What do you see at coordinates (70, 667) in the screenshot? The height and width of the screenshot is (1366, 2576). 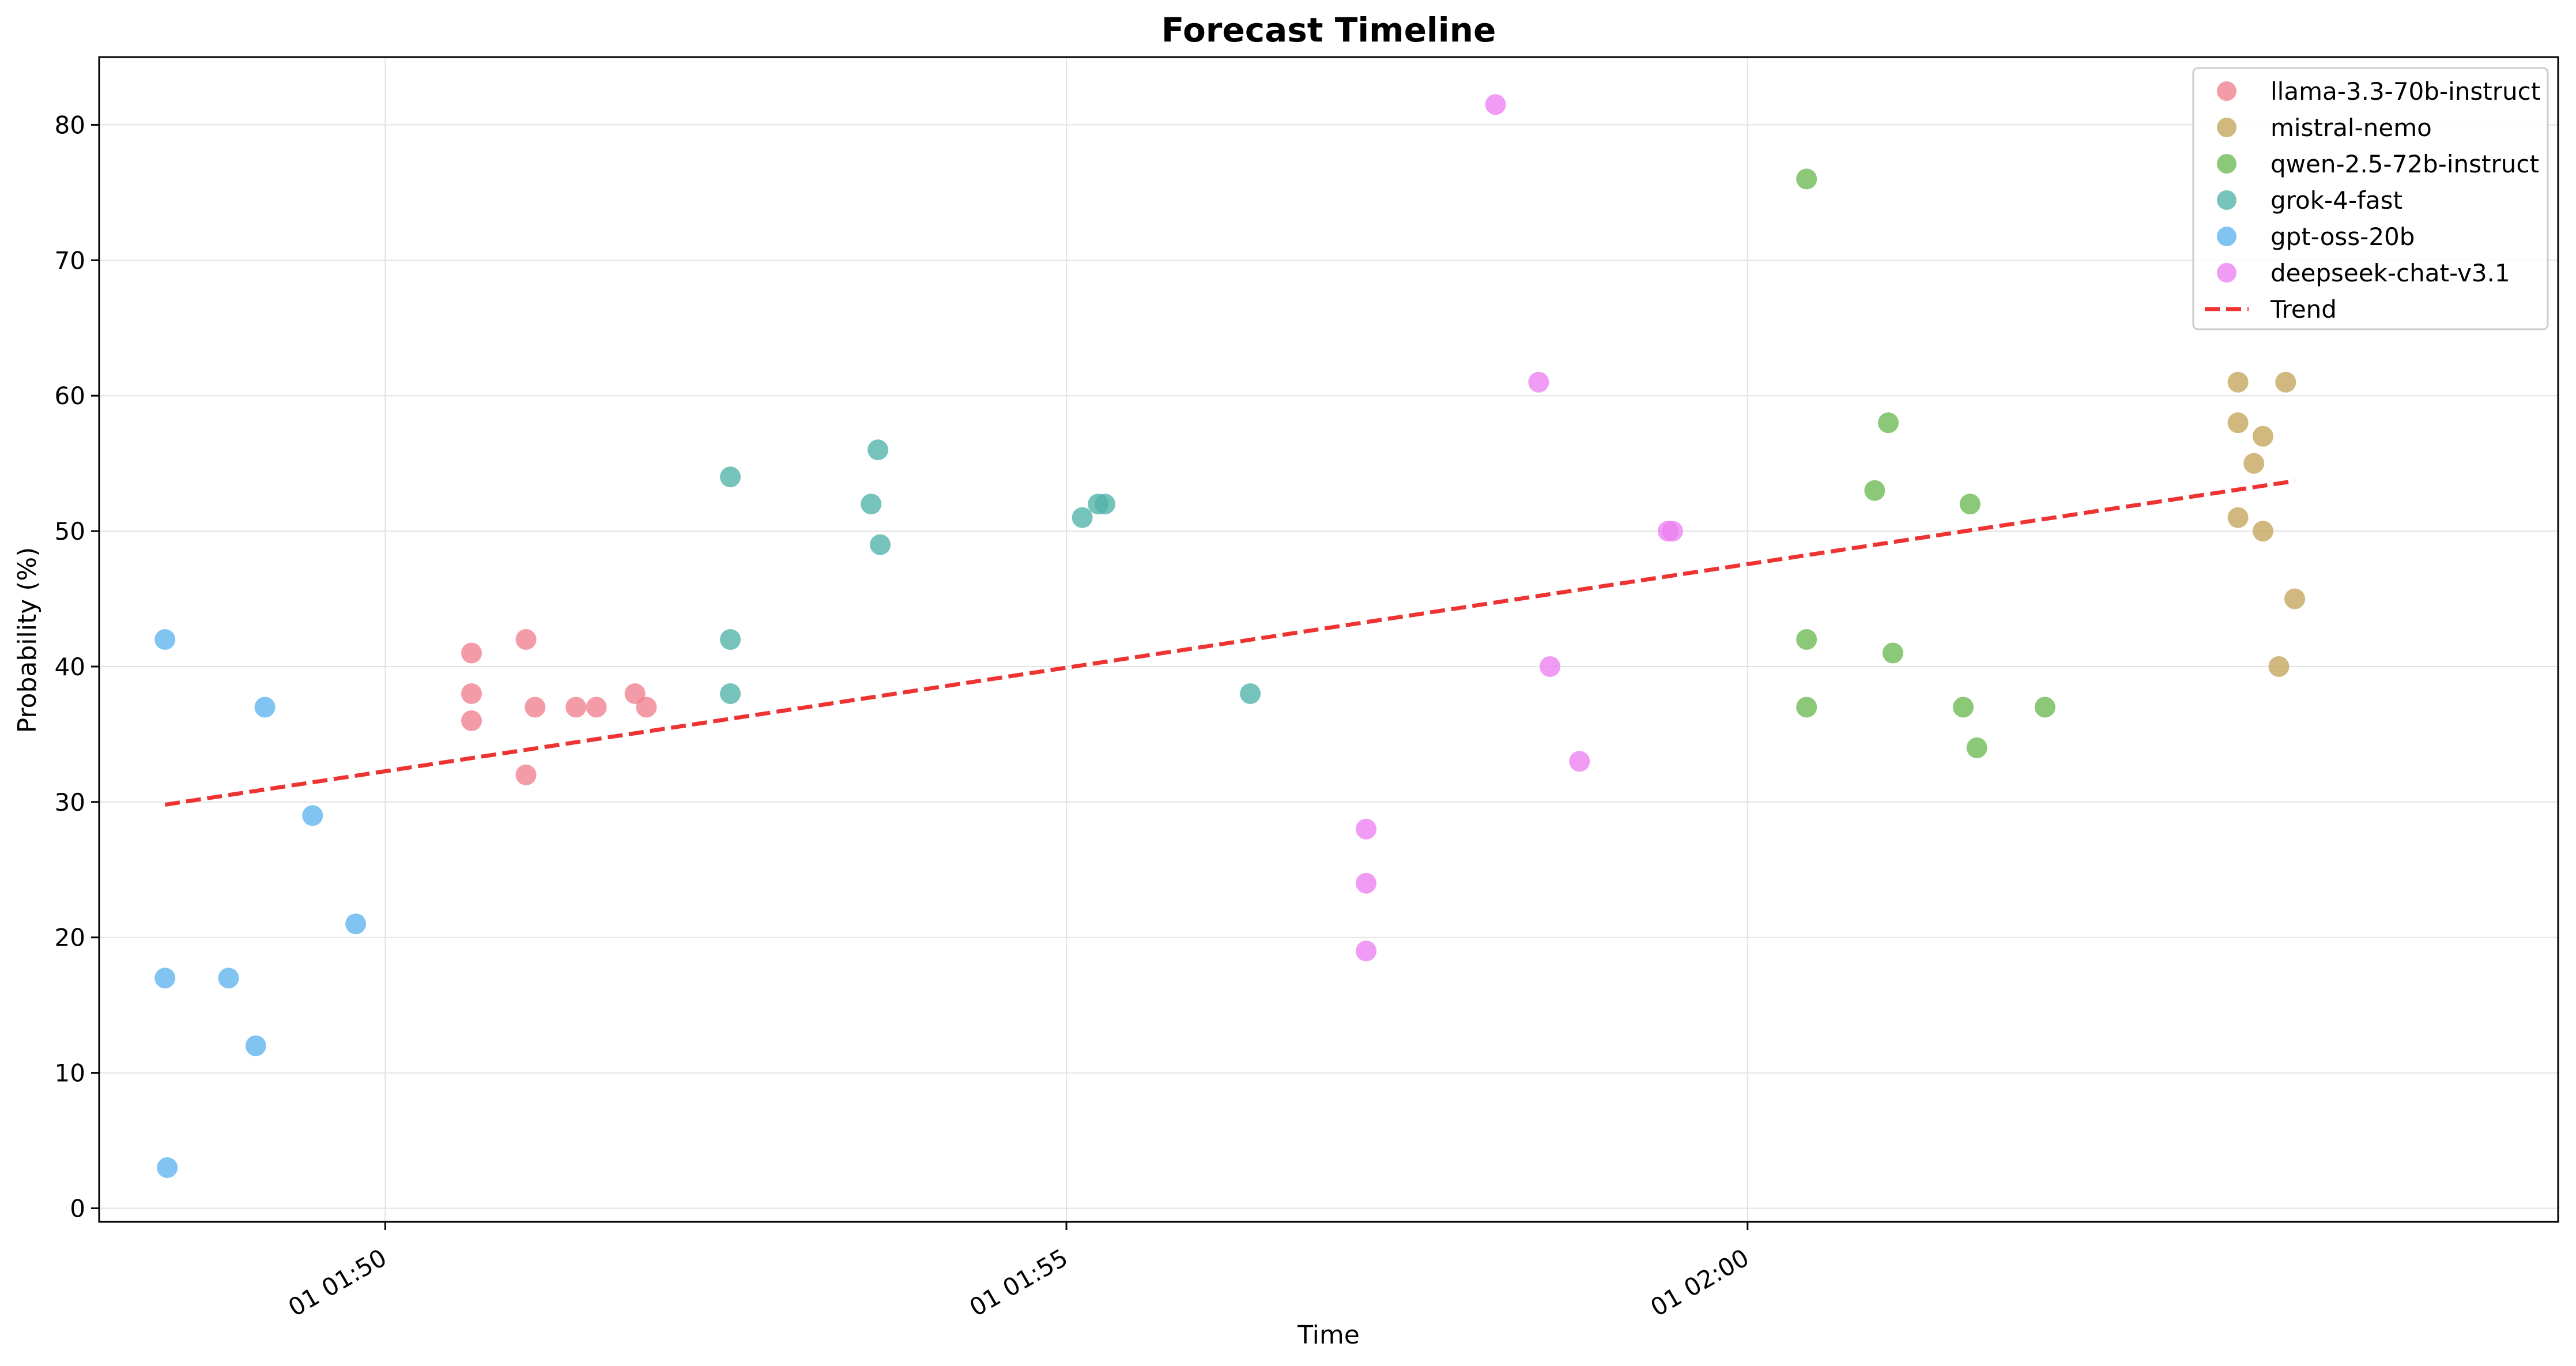 I see `y-tick-label: 40` at bounding box center [70, 667].